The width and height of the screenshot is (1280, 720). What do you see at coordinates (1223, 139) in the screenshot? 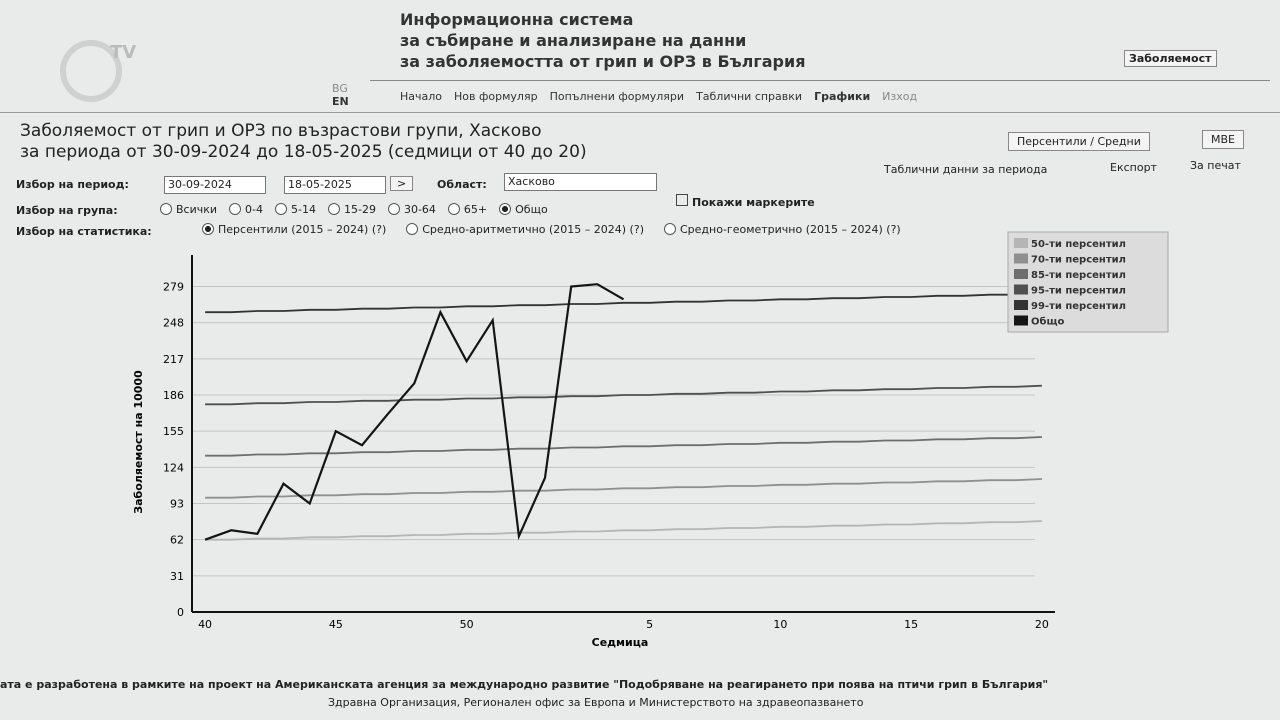
I see `button: MBE` at bounding box center [1223, 139].